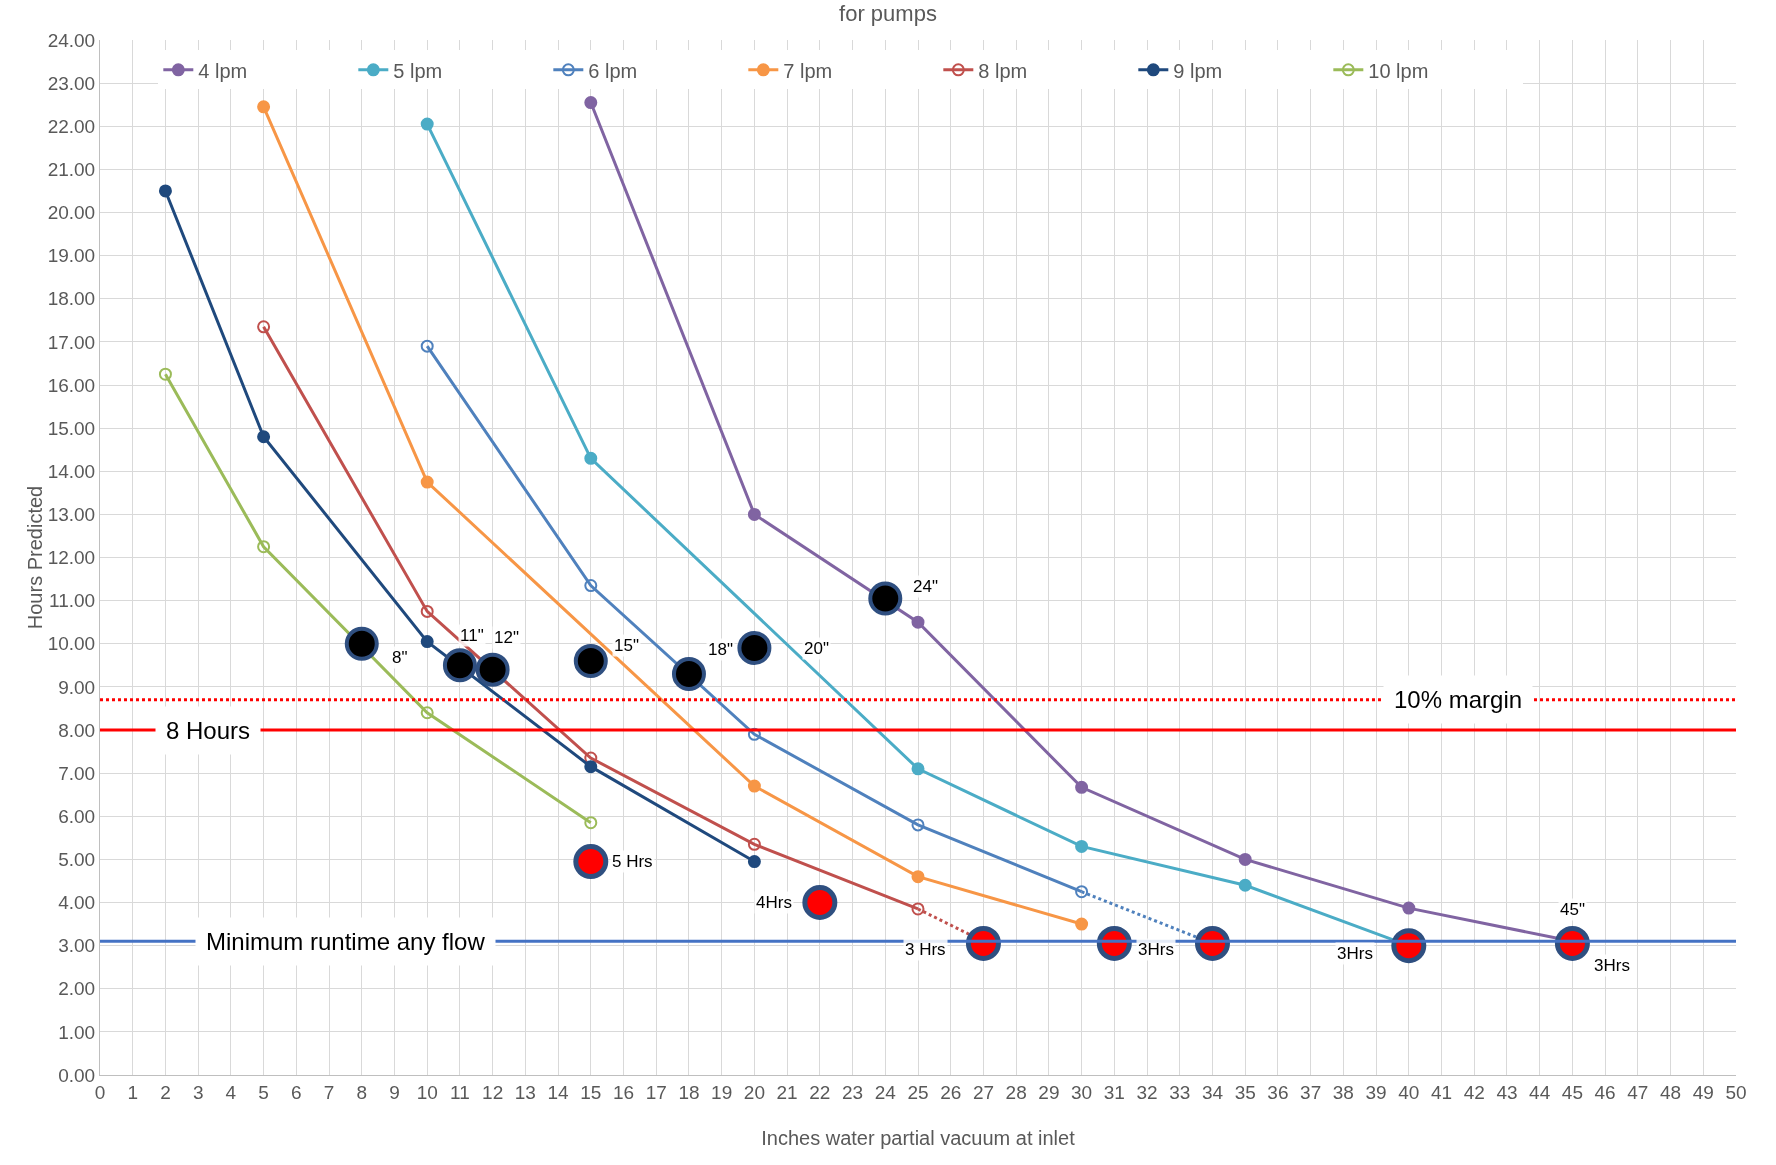 The width and height of the screenshot is (1776, 1165). I want to click on y-tick-label: 19.00, so click(71, 256).